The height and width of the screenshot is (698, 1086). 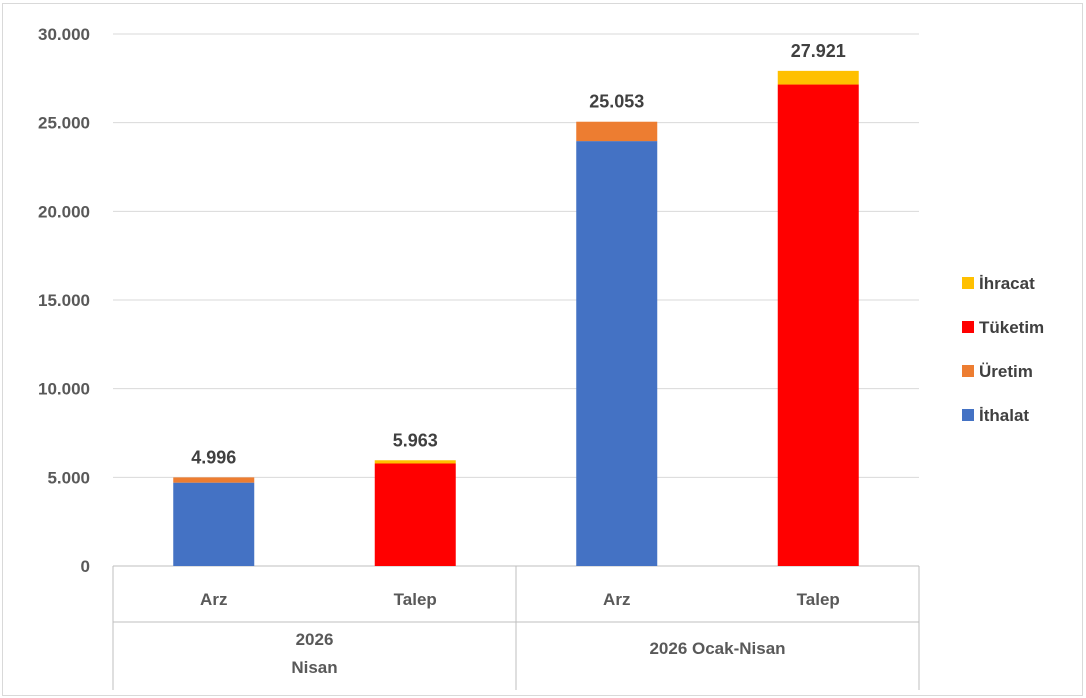 What do you see at coordinates (1004, 415) in the screenshot?
I see `legend-label: İthalat` at bounding box center [1004, 415].